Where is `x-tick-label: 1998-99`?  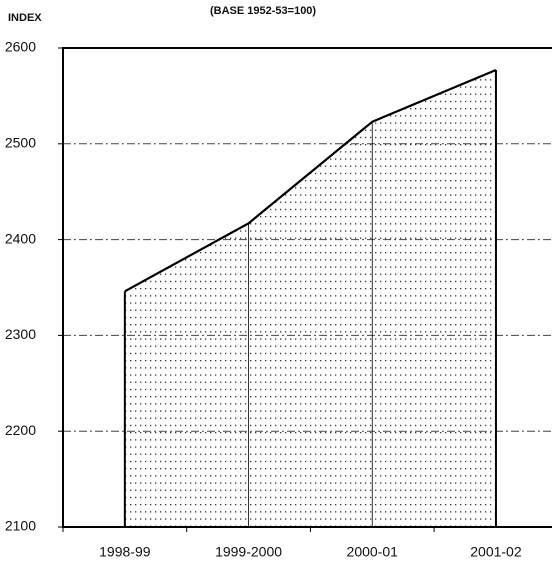 x-tick-label: 1998-99 is located at coordinates (125, 552).